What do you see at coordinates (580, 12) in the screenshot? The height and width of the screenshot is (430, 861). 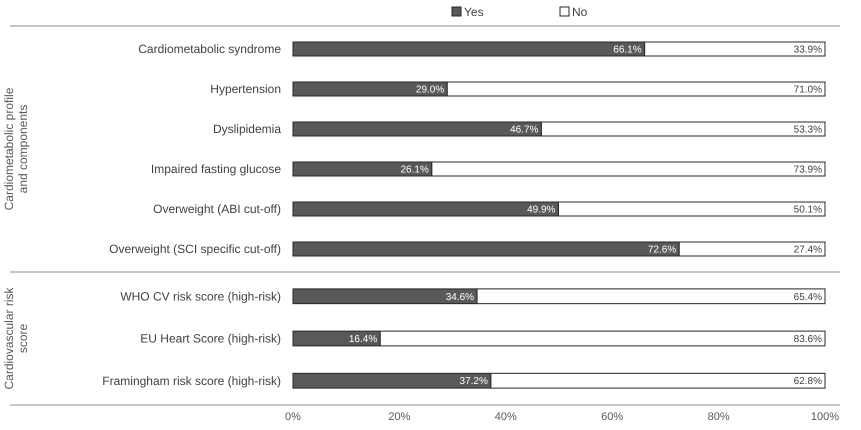 I see `legend-label: No` at bounding box center [580, 12].